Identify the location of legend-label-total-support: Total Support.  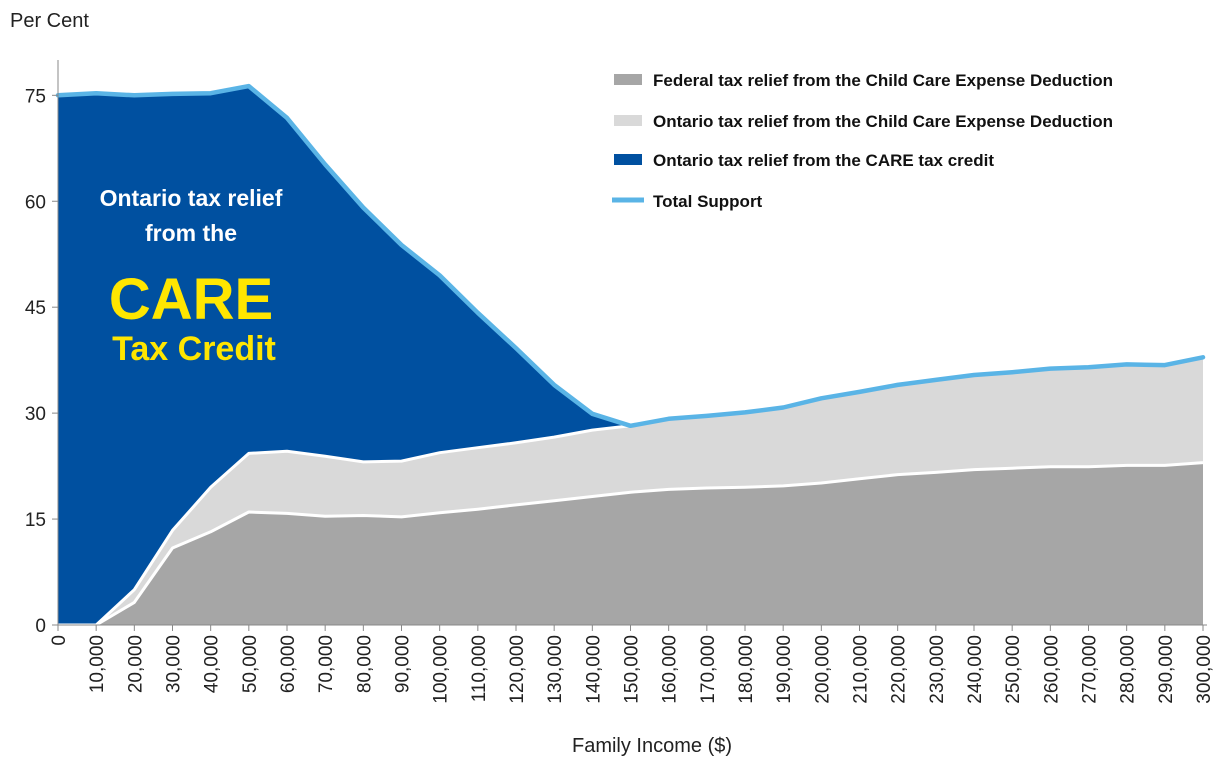
(708, 201).